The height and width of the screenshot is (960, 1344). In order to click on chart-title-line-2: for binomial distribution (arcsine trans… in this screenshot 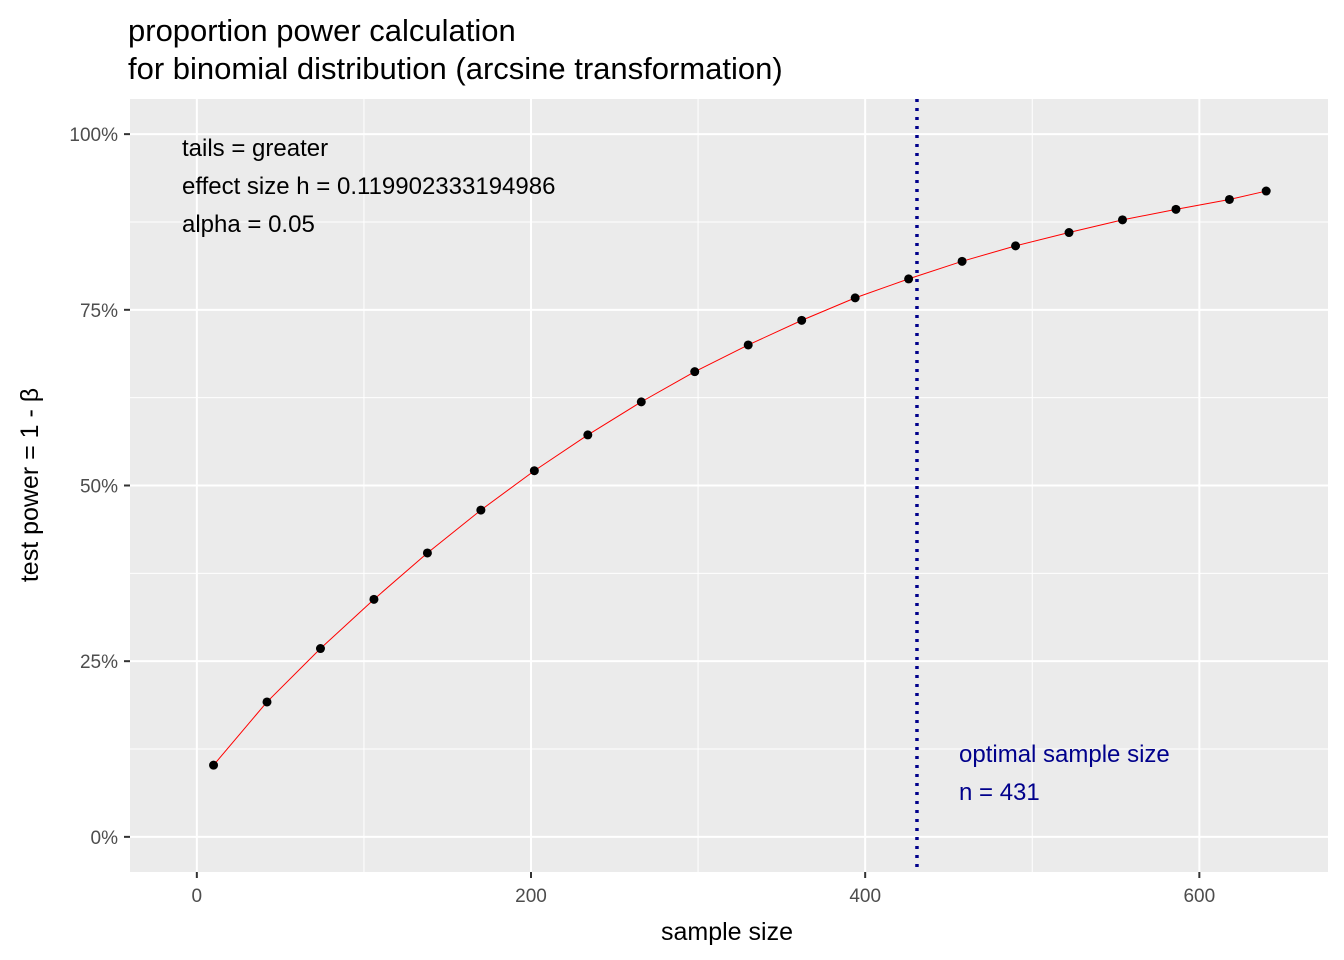, I will do `click(455, 68)`.